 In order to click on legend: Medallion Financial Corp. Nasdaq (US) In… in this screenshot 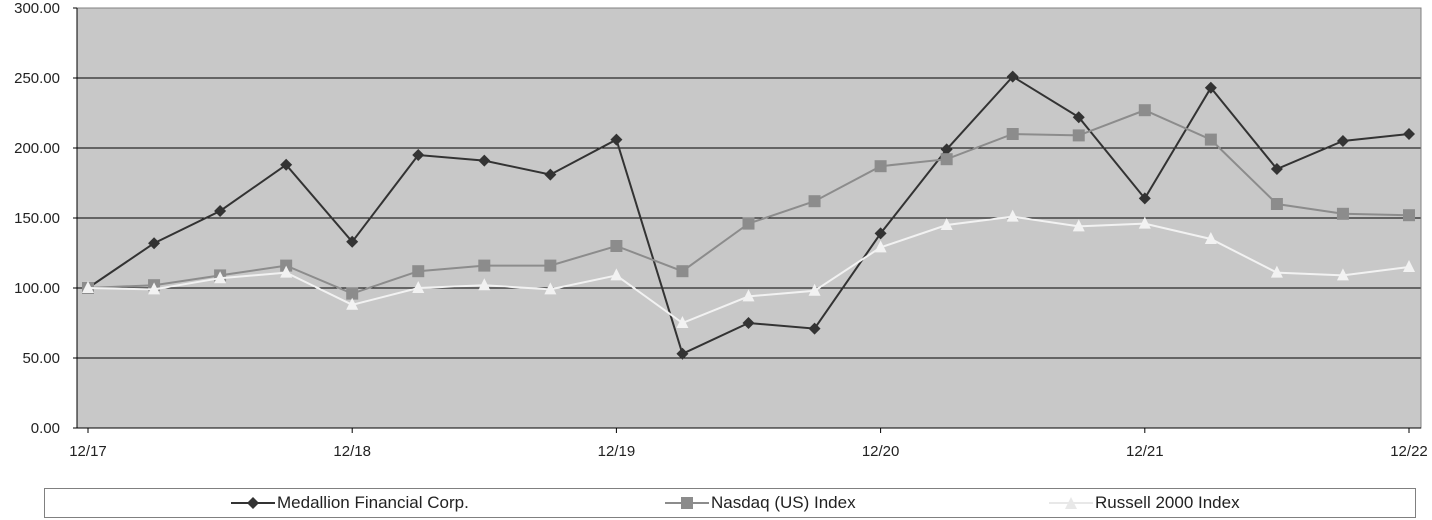, I will do `click(730, 503)`.